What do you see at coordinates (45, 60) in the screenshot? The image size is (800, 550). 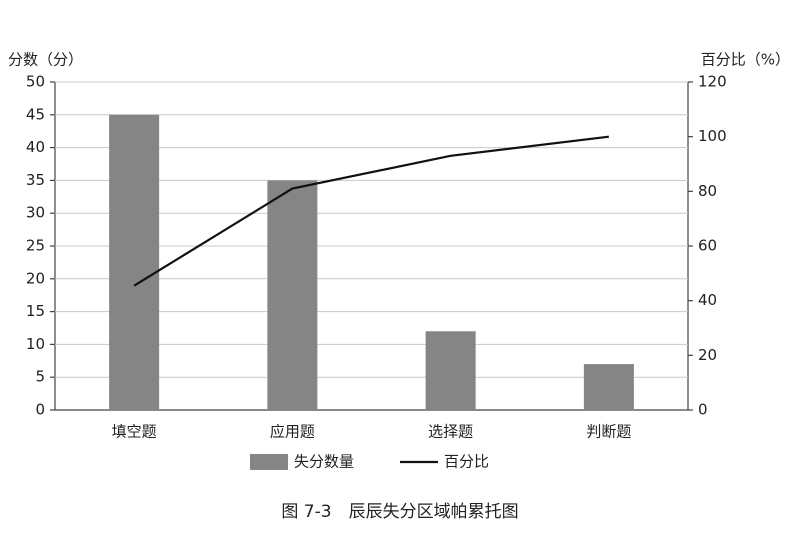 I see `y-axis-label: 分数（分）` at bounding box center [45, 60].